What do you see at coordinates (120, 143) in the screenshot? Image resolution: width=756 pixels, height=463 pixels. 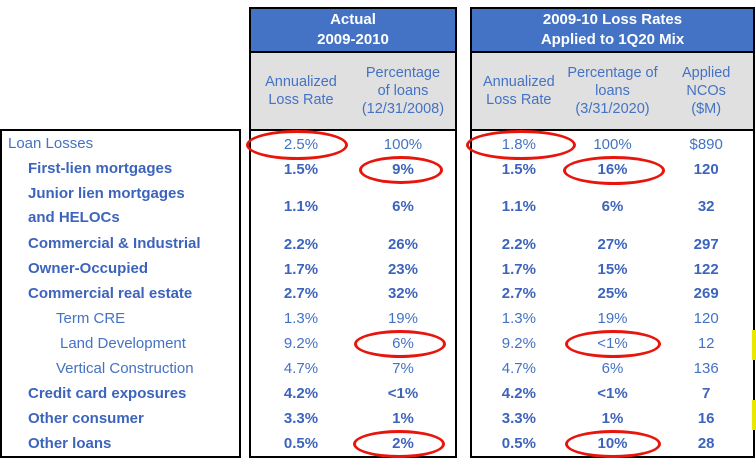 I see `row-label-loan-losses: Loan Losses` at bounding box center [120, 143].